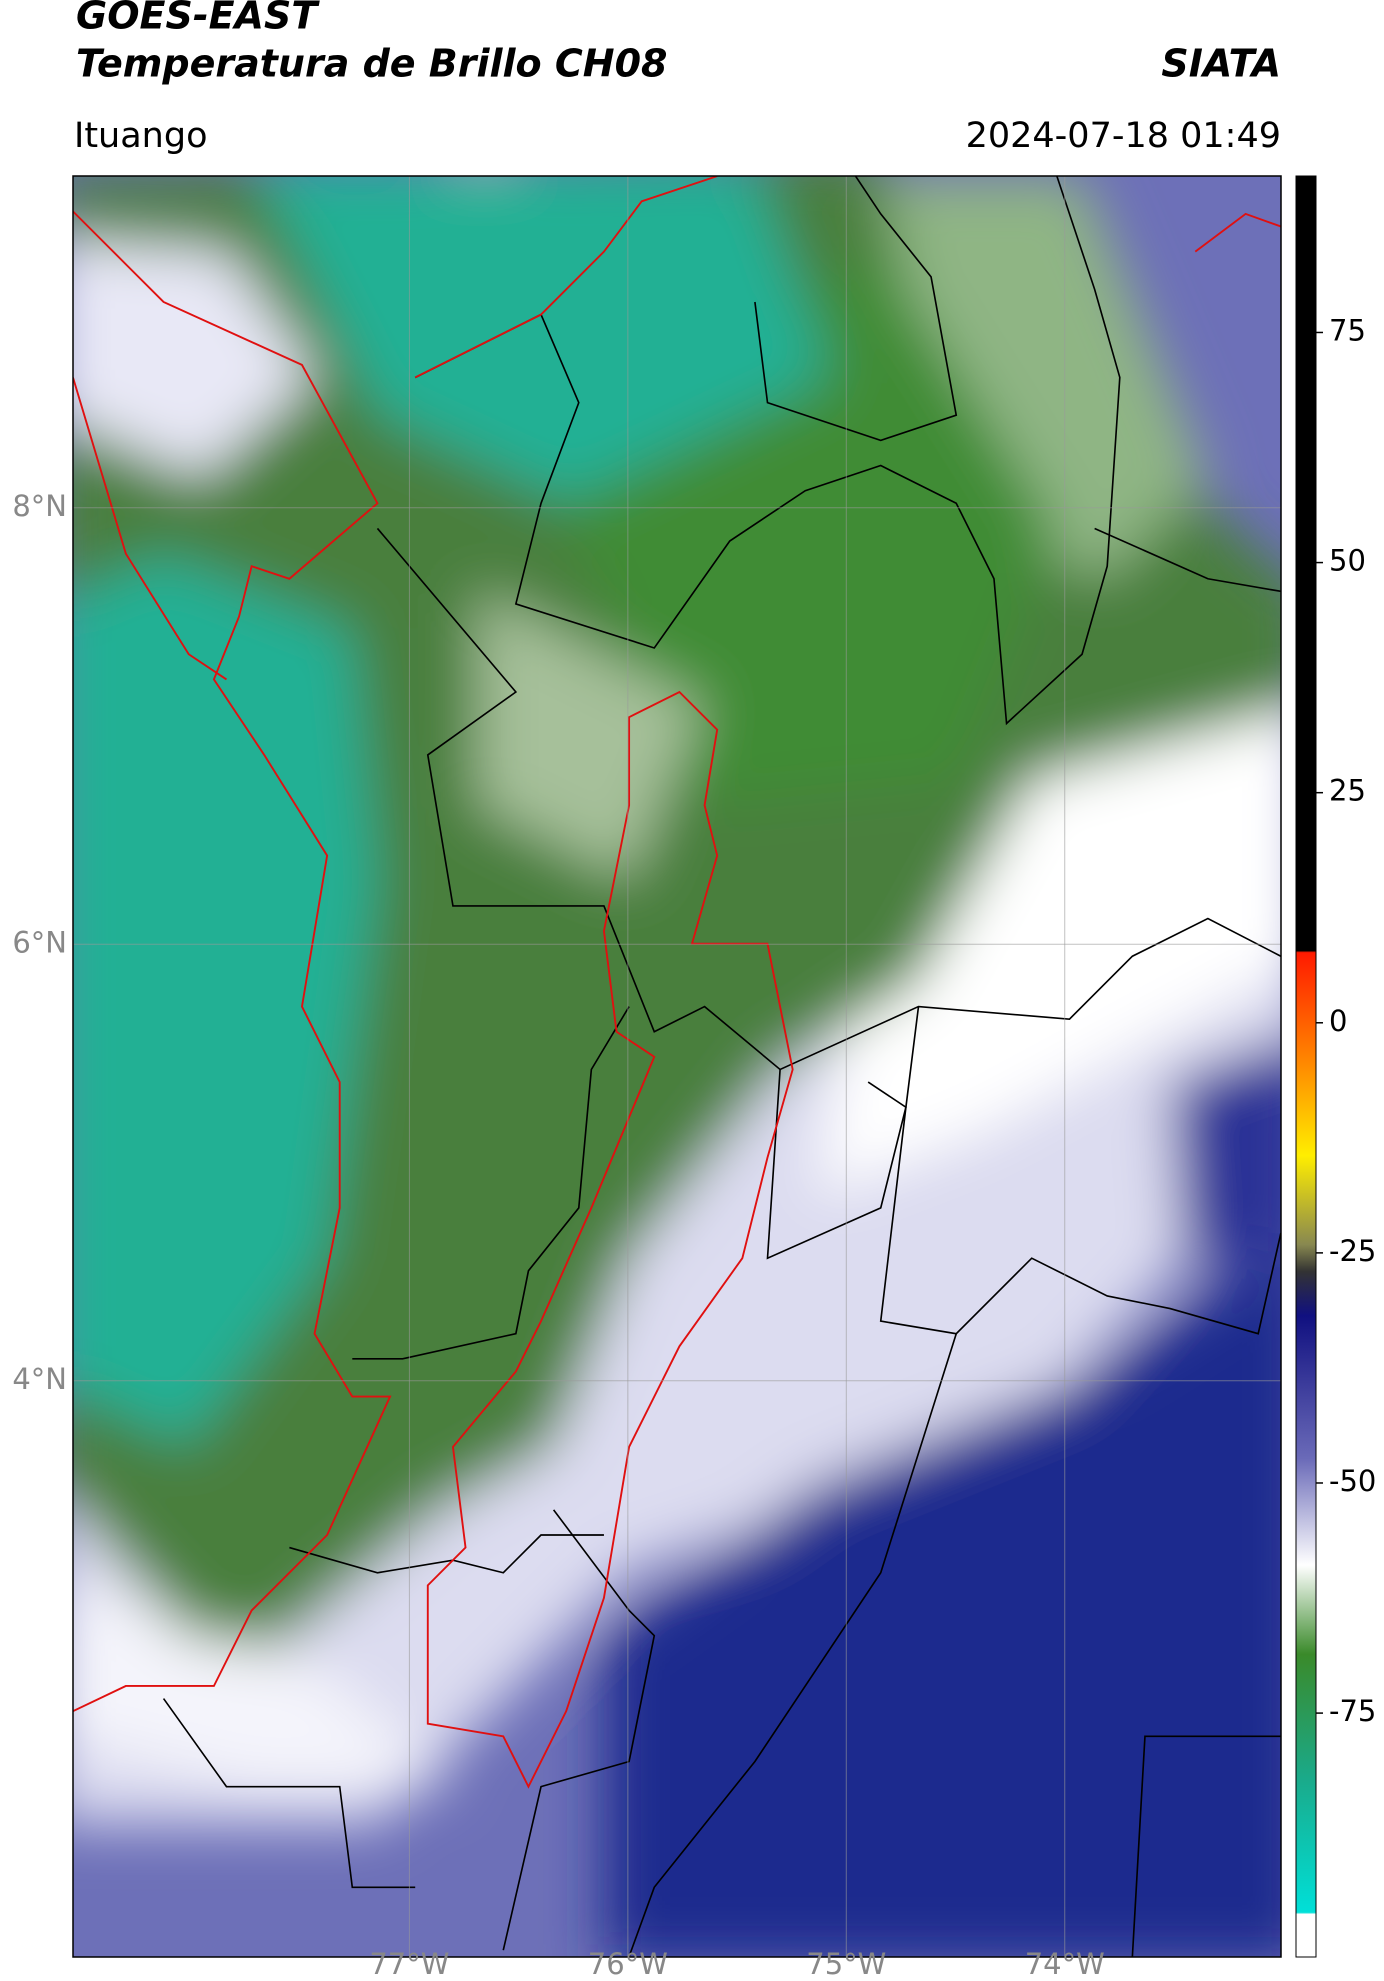  Describe the element at coordinates (39, 1379) in the screenshot. I see `y-tick-label: 4°N` at that location.